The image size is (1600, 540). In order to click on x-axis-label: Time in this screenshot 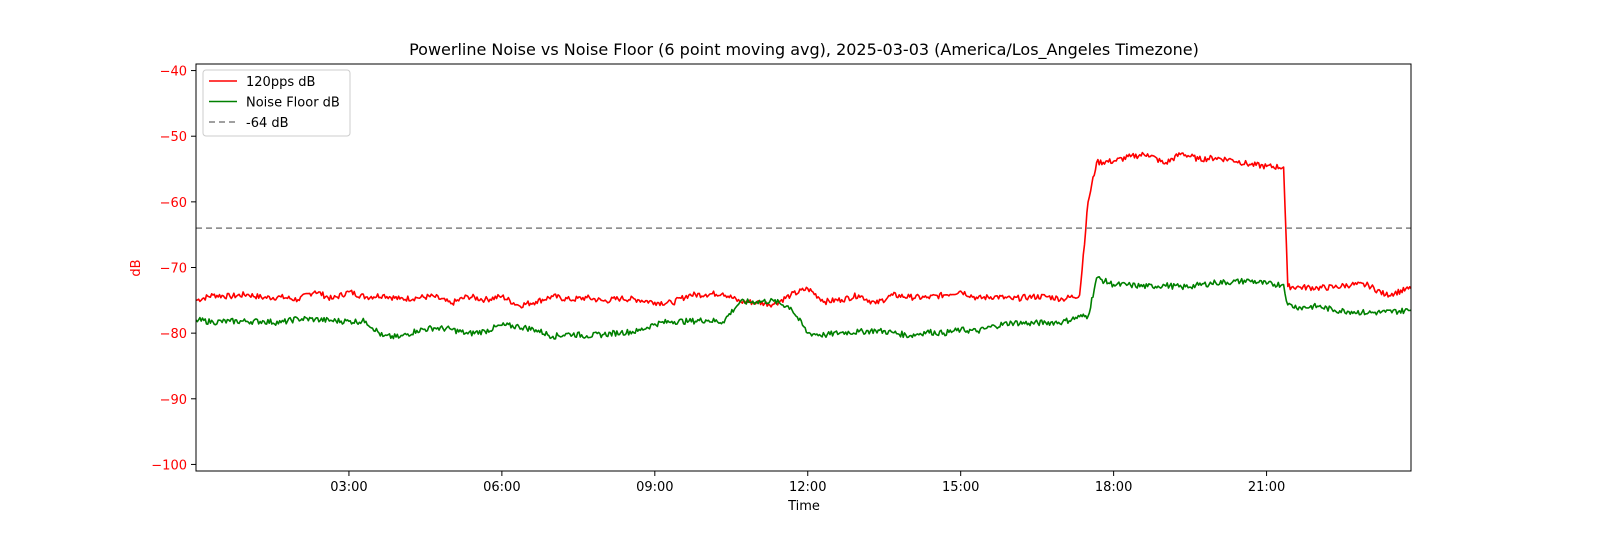, I will do `click(803, 506)`.